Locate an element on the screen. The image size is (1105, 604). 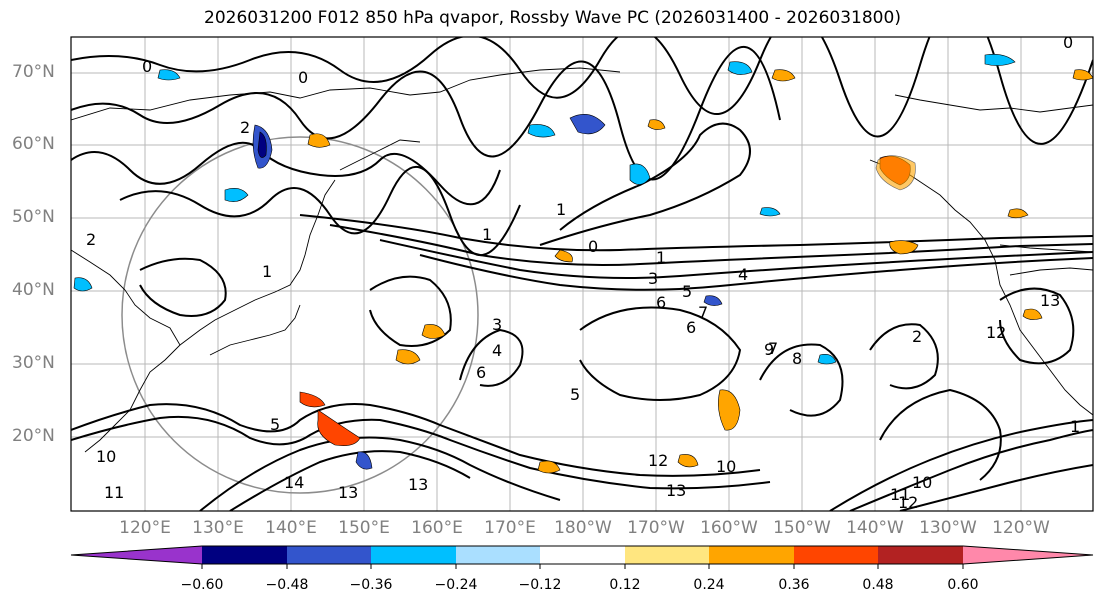
contour-label: 14 is located at coordinates (294, 482).